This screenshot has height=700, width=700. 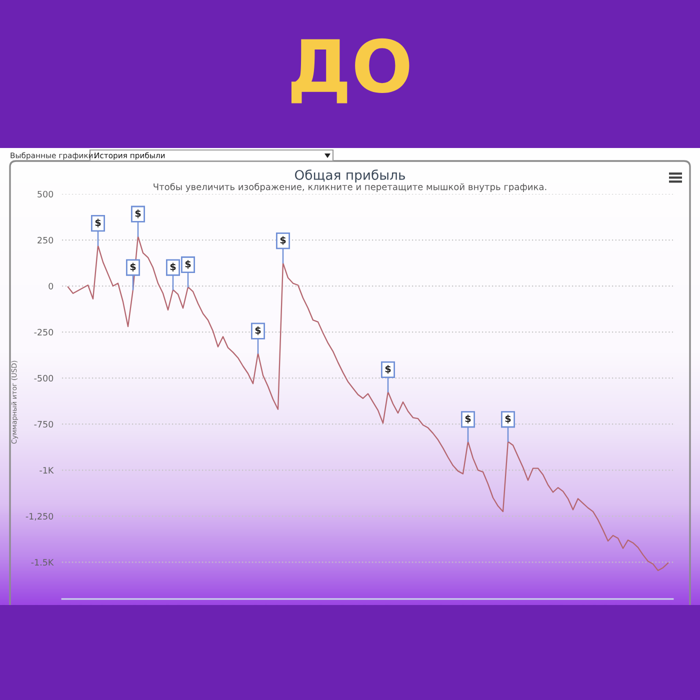 What do you see at coordinates (44, 378) in the screenshot?
I see `y-tick-label: -500` at bounding box center [44, 378].